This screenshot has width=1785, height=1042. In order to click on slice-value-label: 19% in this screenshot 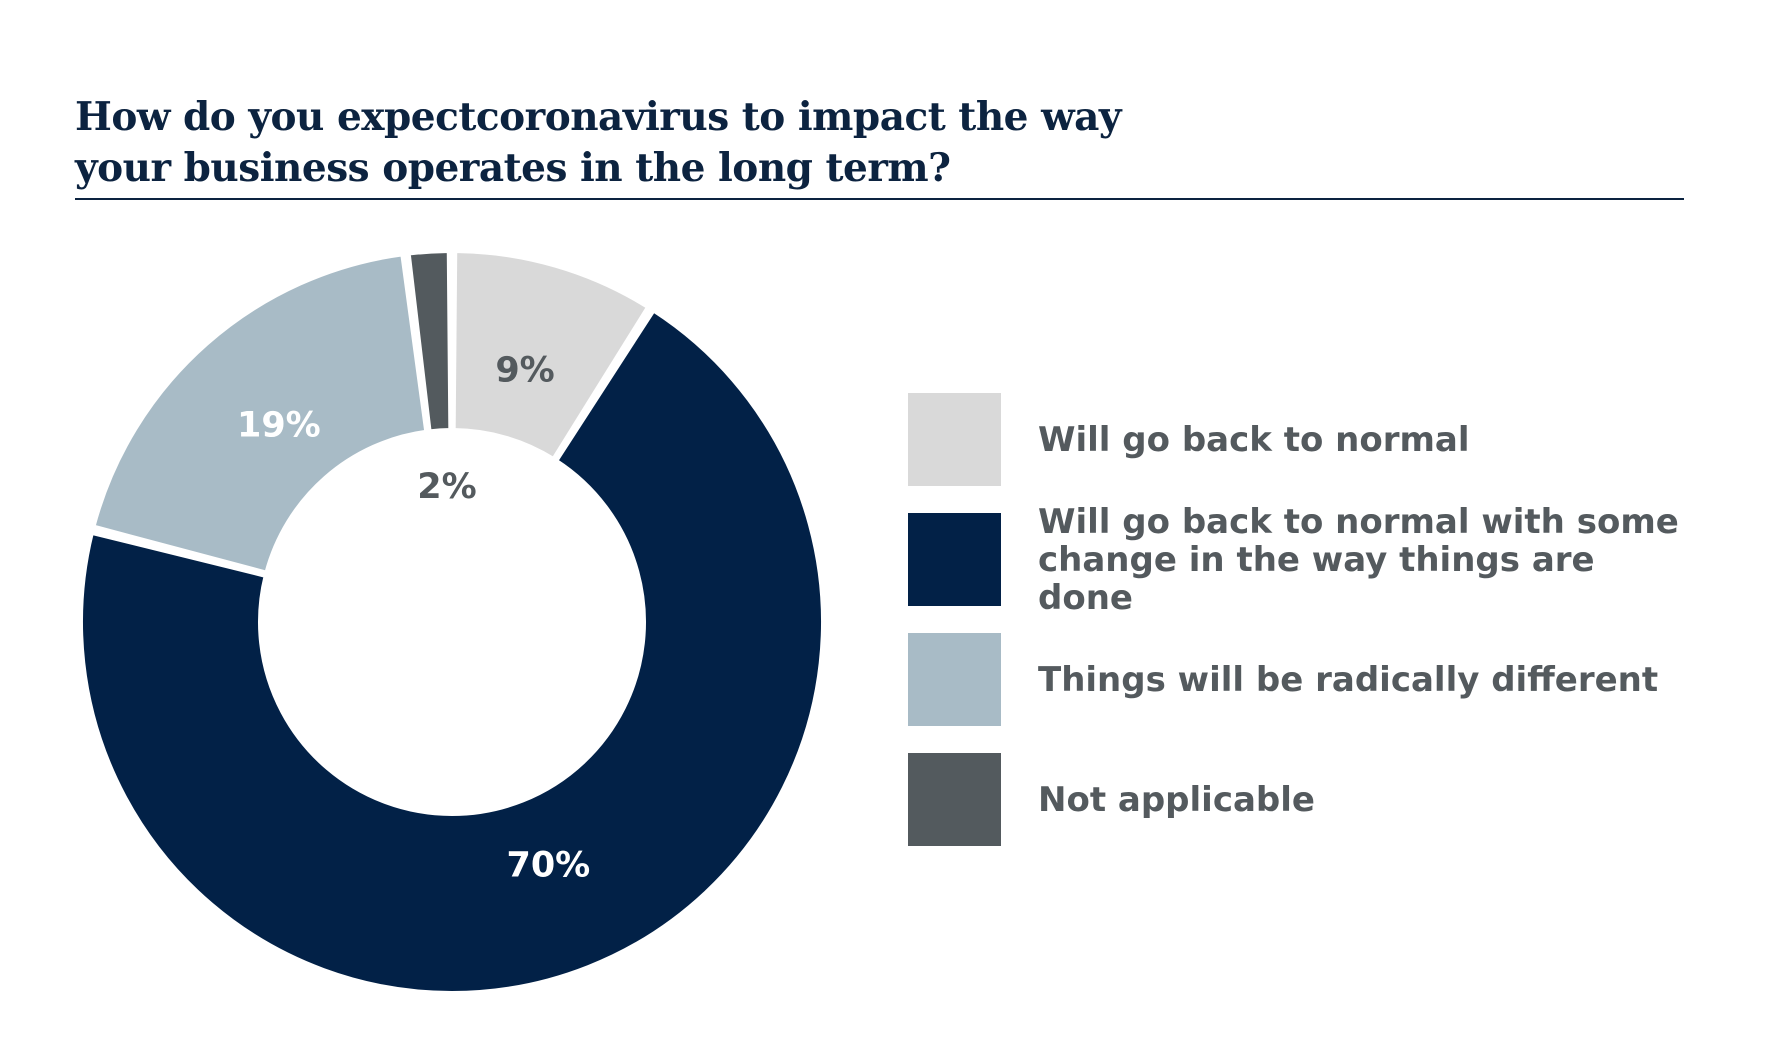, I will do `click(279, 426)`.